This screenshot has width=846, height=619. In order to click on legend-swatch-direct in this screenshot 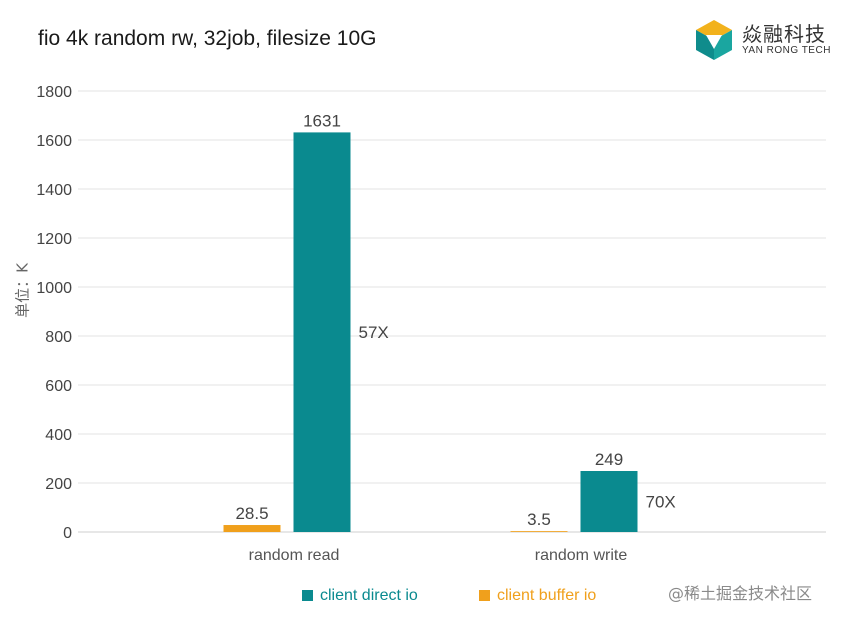, I will do `click(307, 595)`.